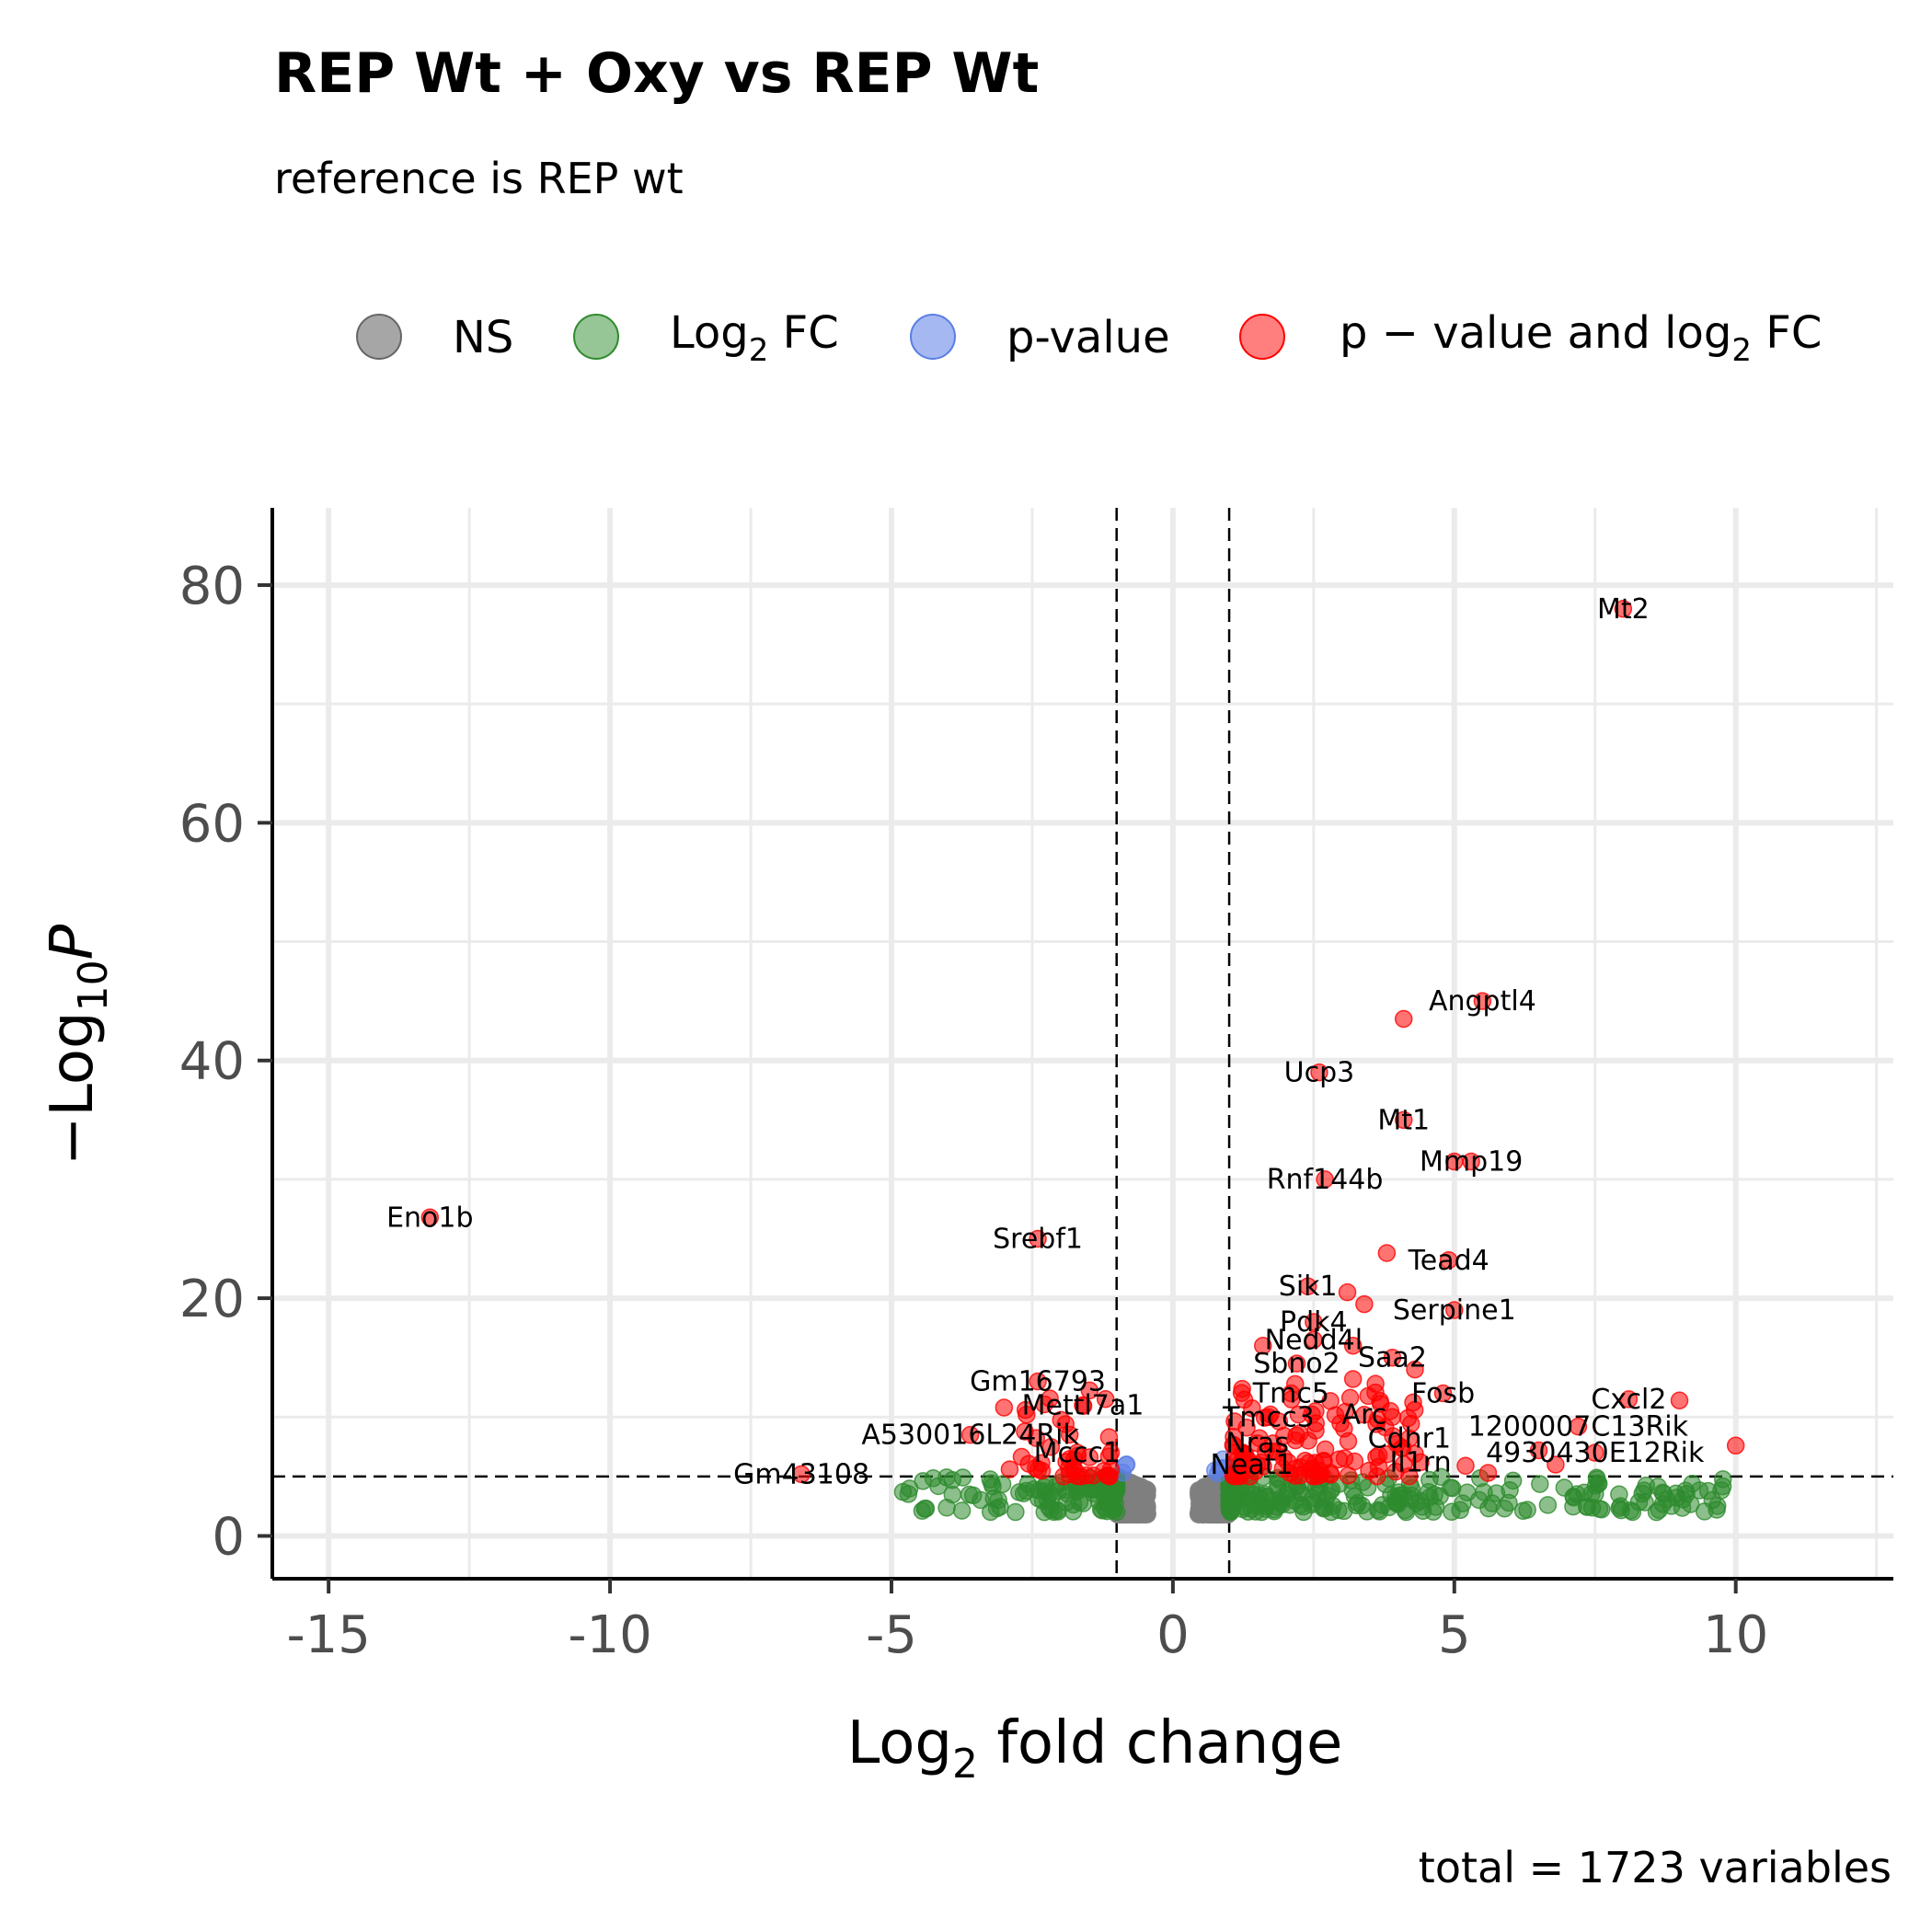  I want to click on gene-label: Mt2, so click(1623, 609).